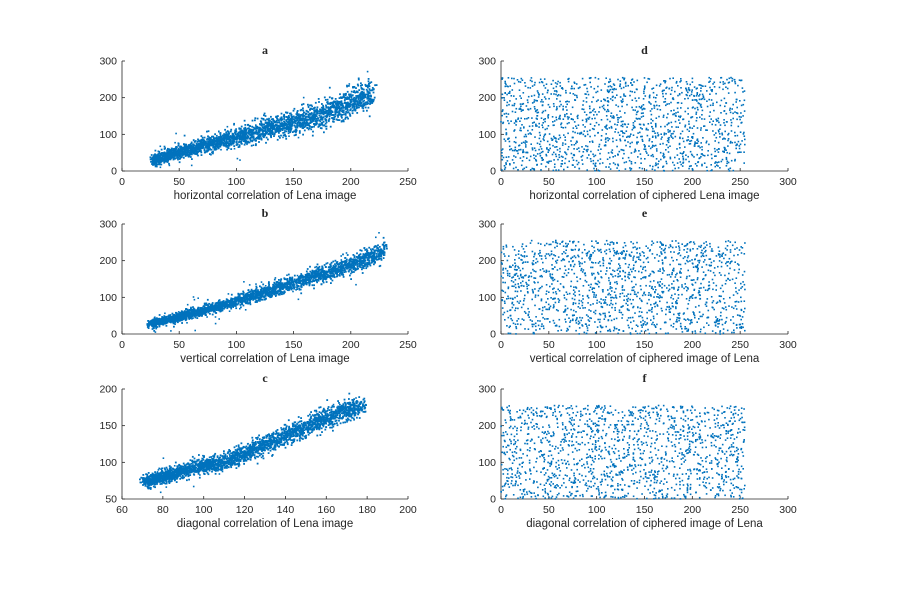 The image size is (913, 612). What do you see at coordinates (408, 345) in the screenshot?
I see `x-tick-label-b-250: 250` at bounding box center [408, 345].